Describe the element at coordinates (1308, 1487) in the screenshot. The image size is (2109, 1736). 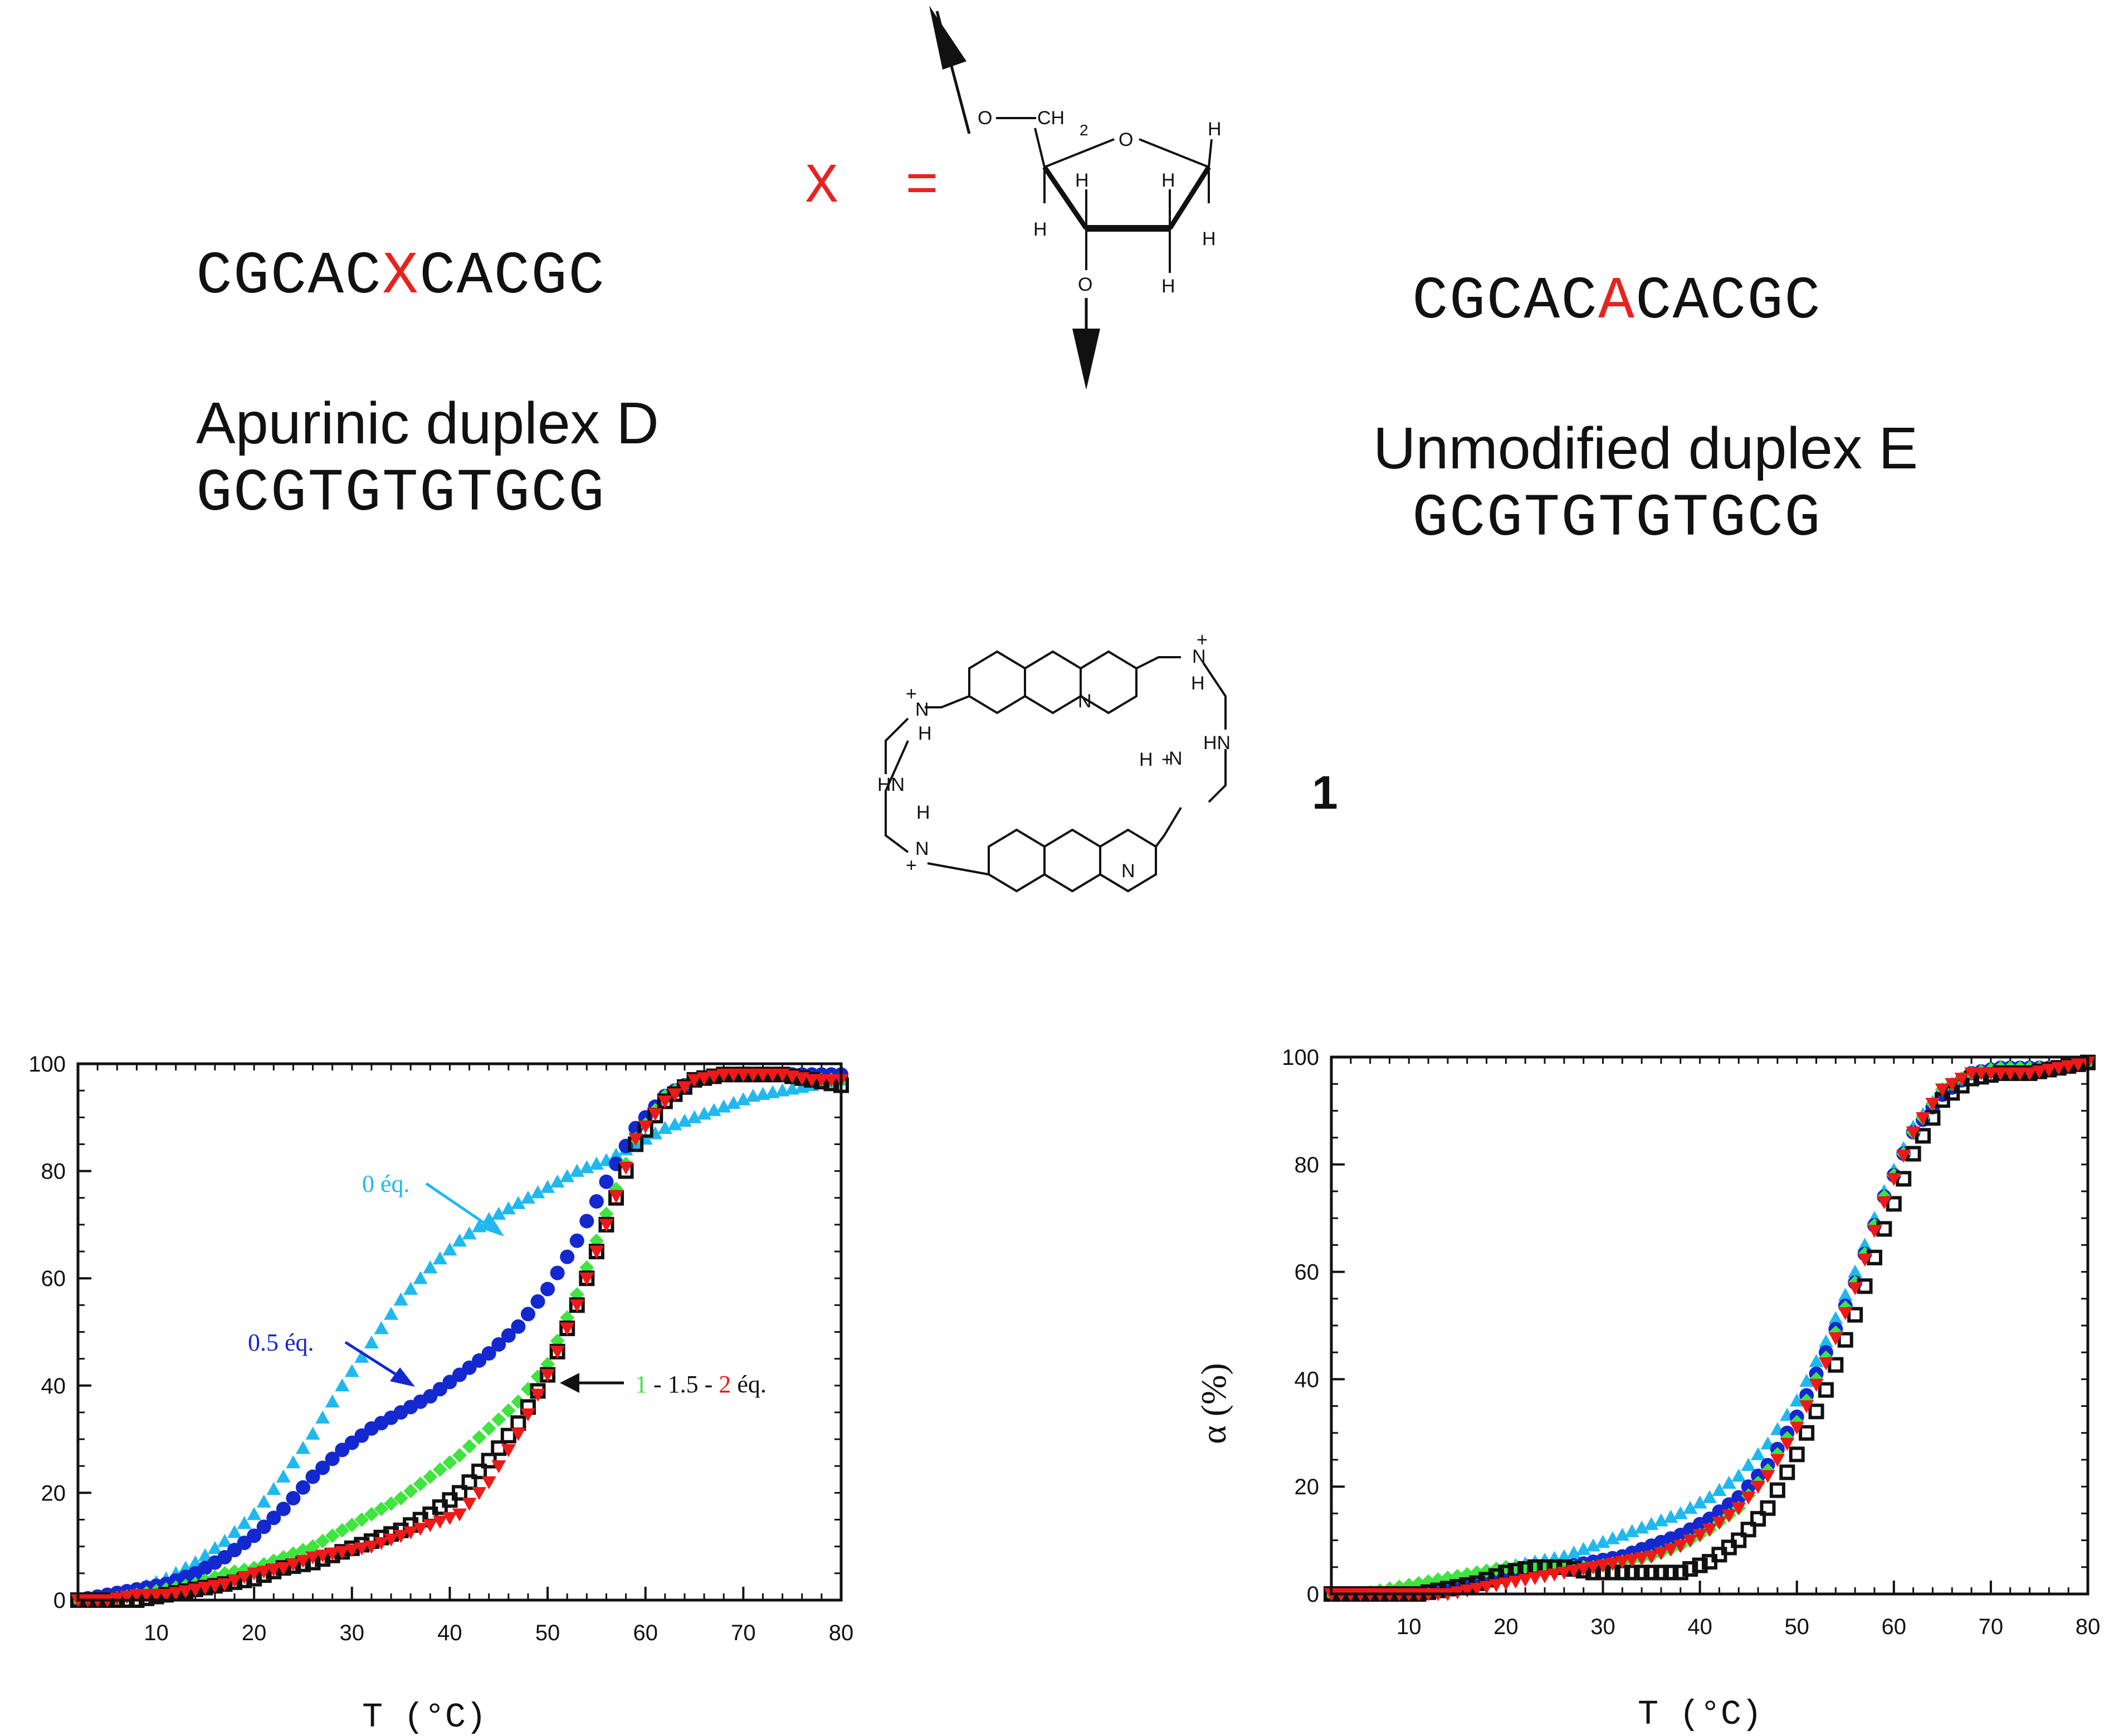
I see `y-tick-label: 20` at that location.